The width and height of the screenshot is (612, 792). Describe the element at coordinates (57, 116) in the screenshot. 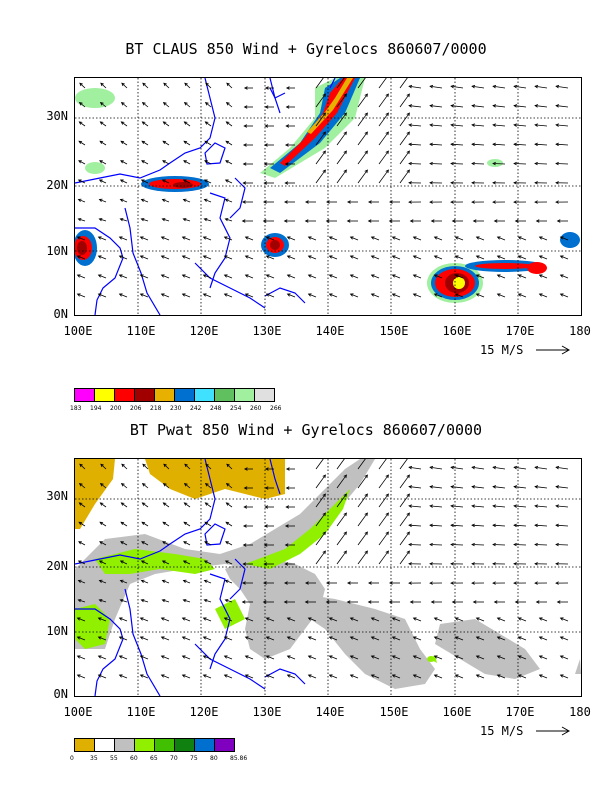

I see `top-lat-label-30n: 30N` at that location.